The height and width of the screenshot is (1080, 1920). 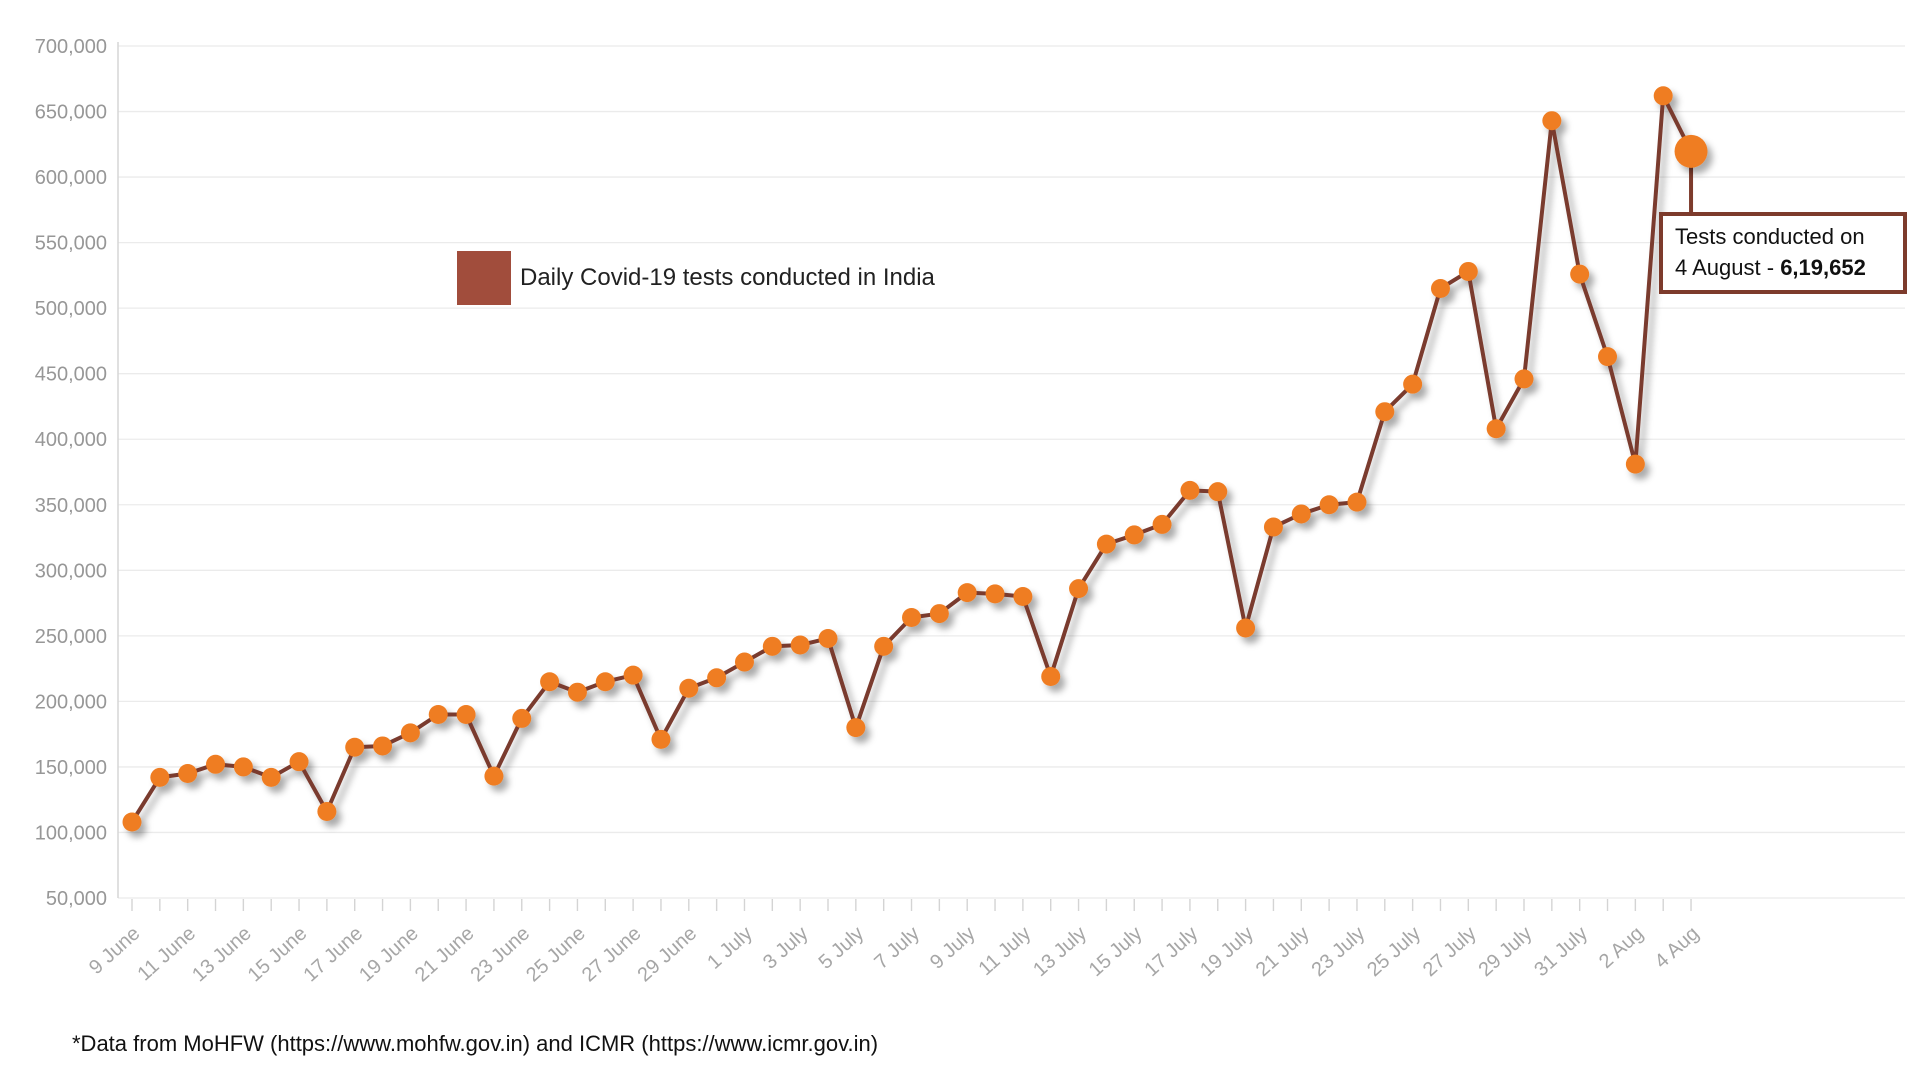 I want to click on svg-text: 1 July, so click(x=730, y=947).